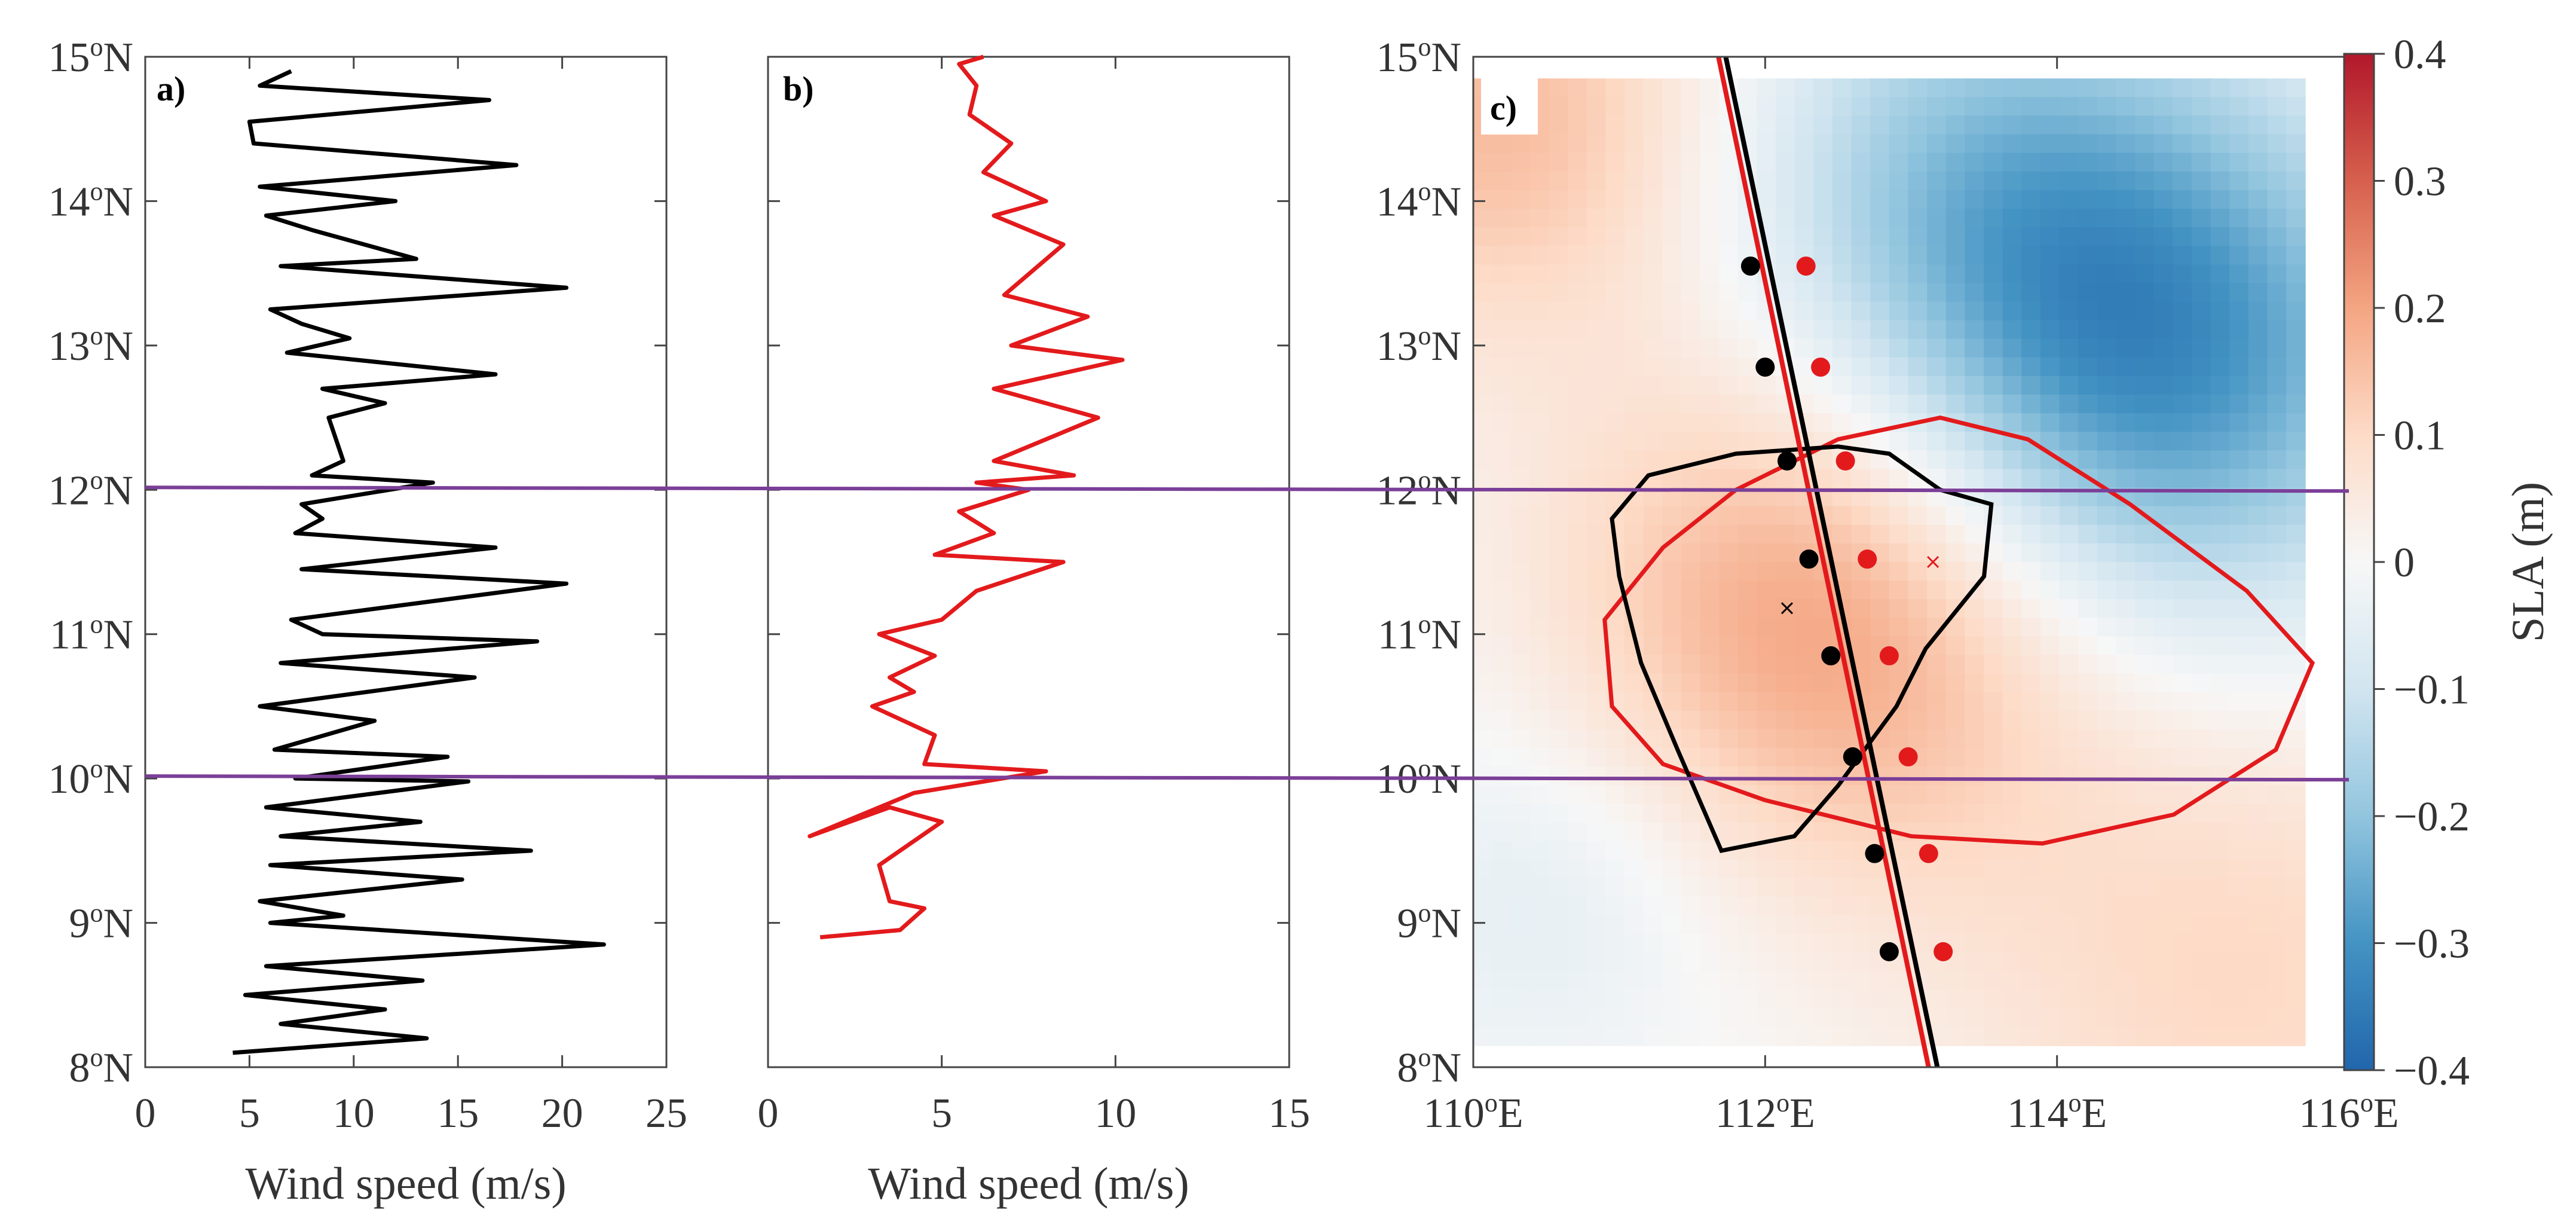 This screenshot has width=2576, height=1231. What do you see at coordinates (1473, 1112) in the screenshot?
I see `panel-c-xtick-label: 110oE` at bounding box center [1473, 1112].